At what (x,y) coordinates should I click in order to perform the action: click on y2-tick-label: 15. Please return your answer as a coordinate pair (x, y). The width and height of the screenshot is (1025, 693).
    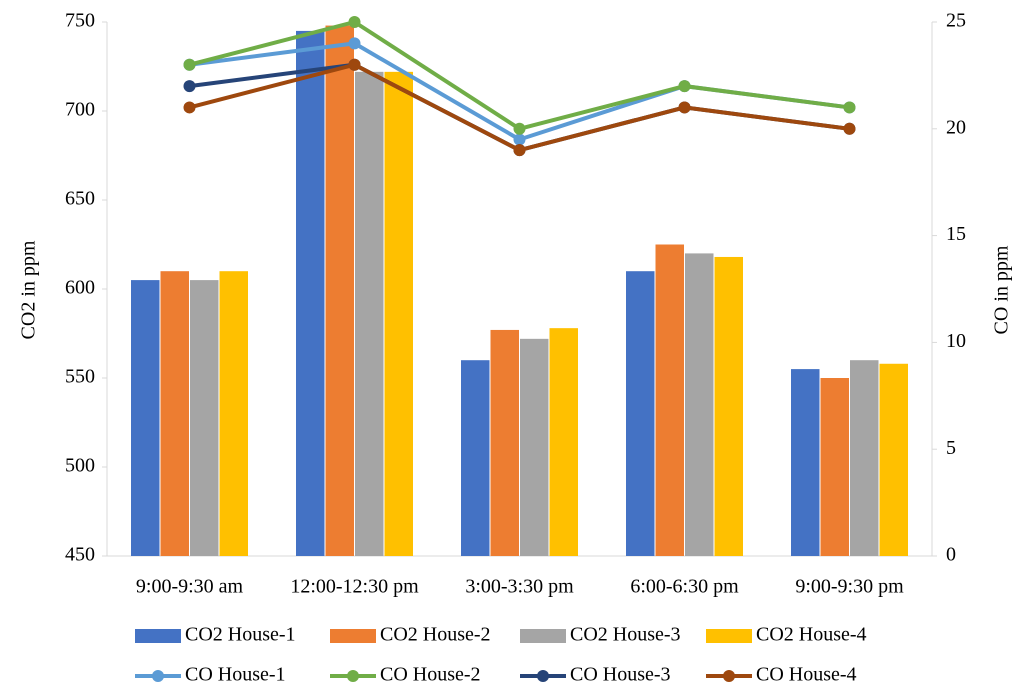
    Looking at the image, I should click on (956, 234).